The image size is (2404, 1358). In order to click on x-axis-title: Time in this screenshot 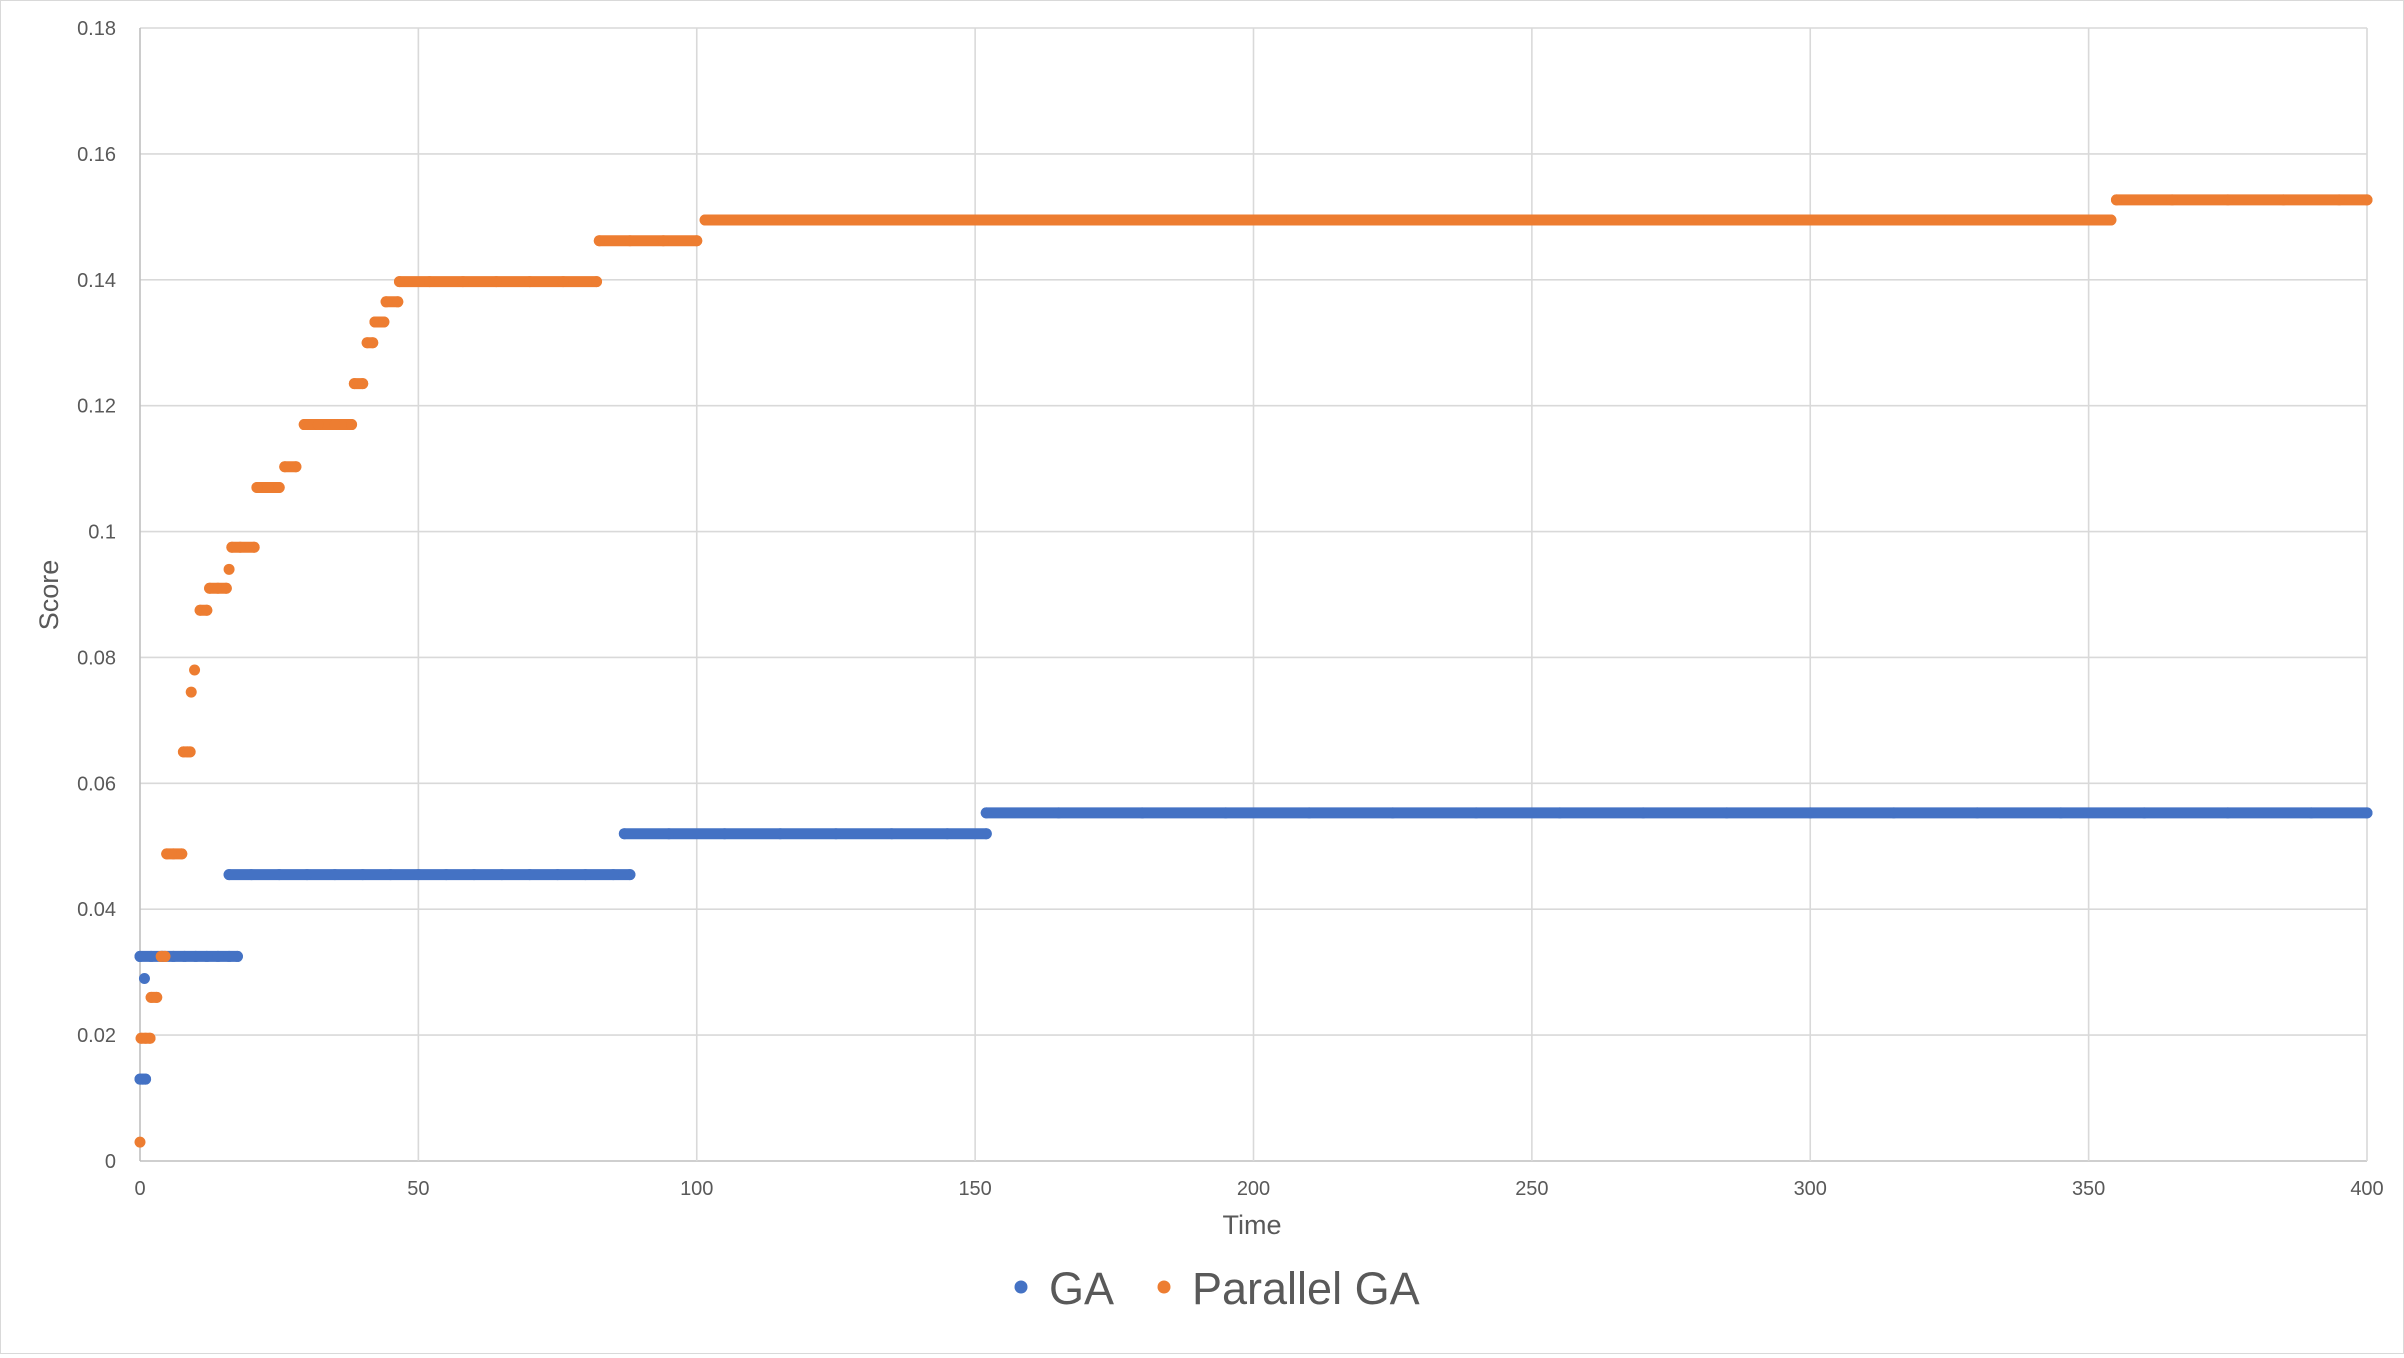, I will do `click(1252, 1225)`.